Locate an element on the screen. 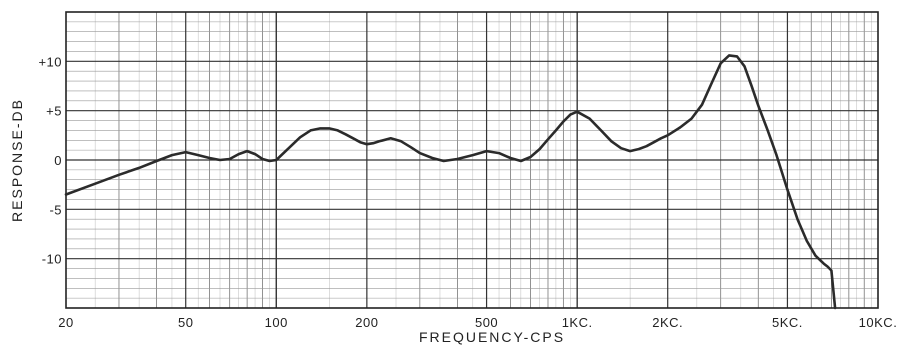 Image resolution: width=906 pixels, height=347 pixels. x-tick-label: 2KC. is located at coordinates (667, 322).